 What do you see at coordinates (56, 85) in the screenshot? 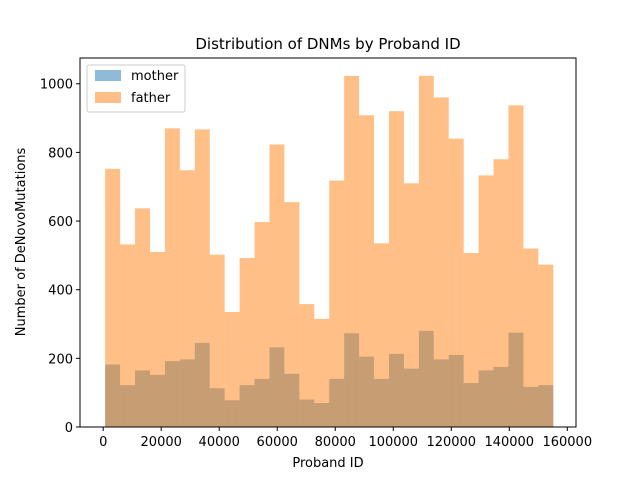
I see `y-tick-label: 1000` at bounding box center [56, 85].